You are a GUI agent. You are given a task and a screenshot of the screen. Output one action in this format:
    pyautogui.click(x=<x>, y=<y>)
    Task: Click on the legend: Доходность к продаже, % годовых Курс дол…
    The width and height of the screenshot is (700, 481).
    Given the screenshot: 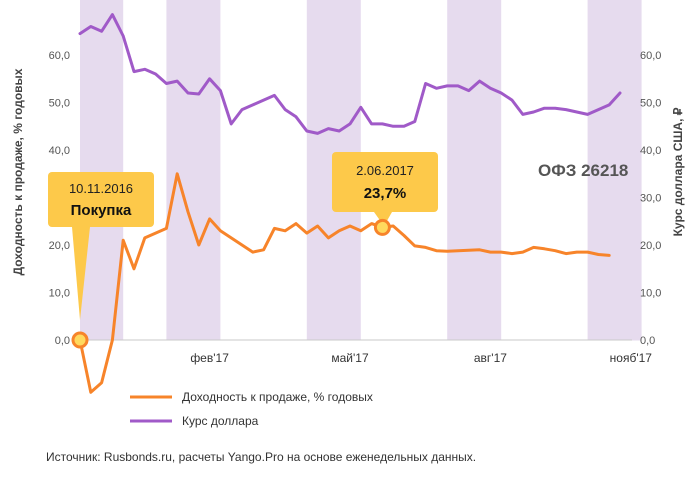 What is the action you would take?
    pyautogui.click(x=251, y=409)
    